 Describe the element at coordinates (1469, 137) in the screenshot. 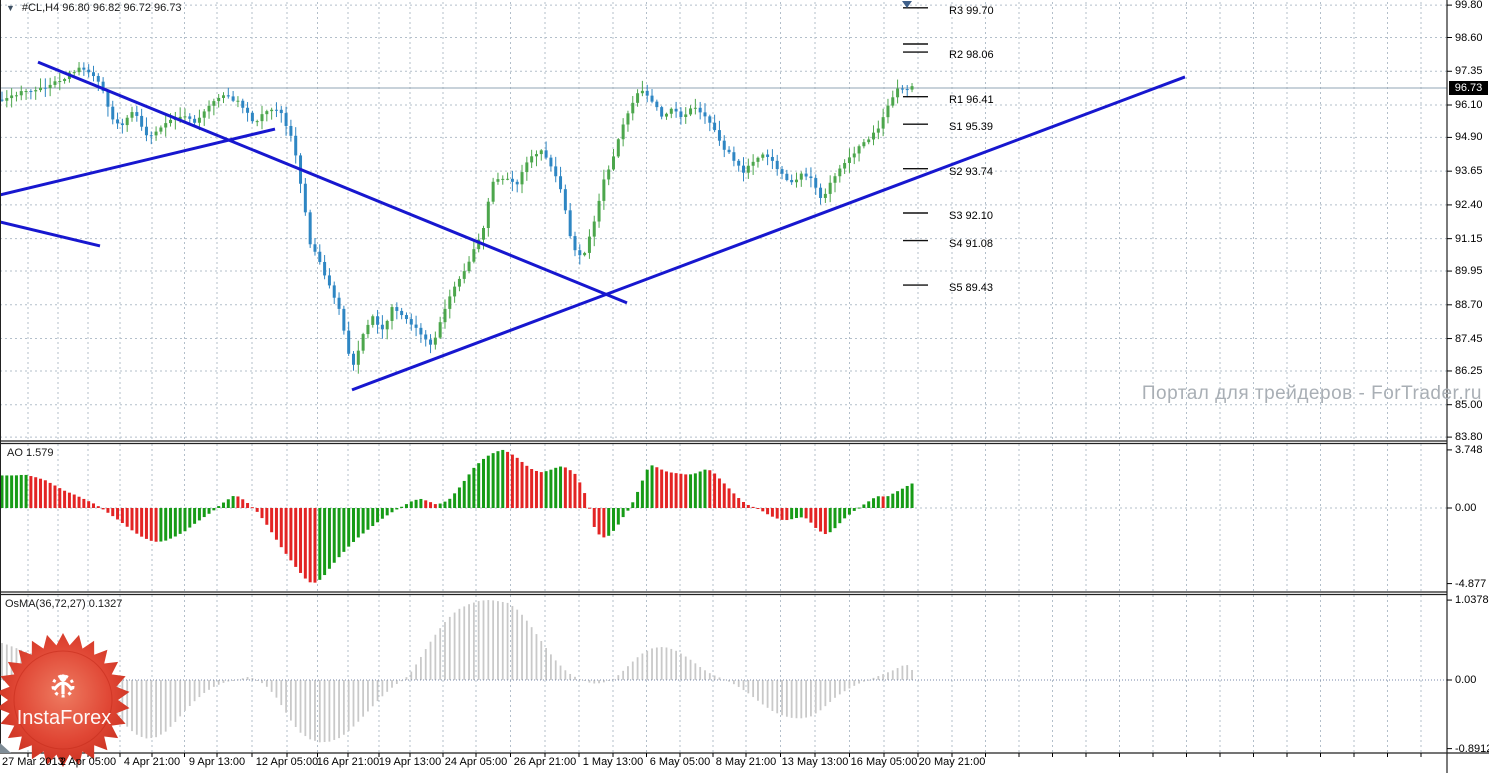

I see `axis-tick-label: 94.90` at that location.